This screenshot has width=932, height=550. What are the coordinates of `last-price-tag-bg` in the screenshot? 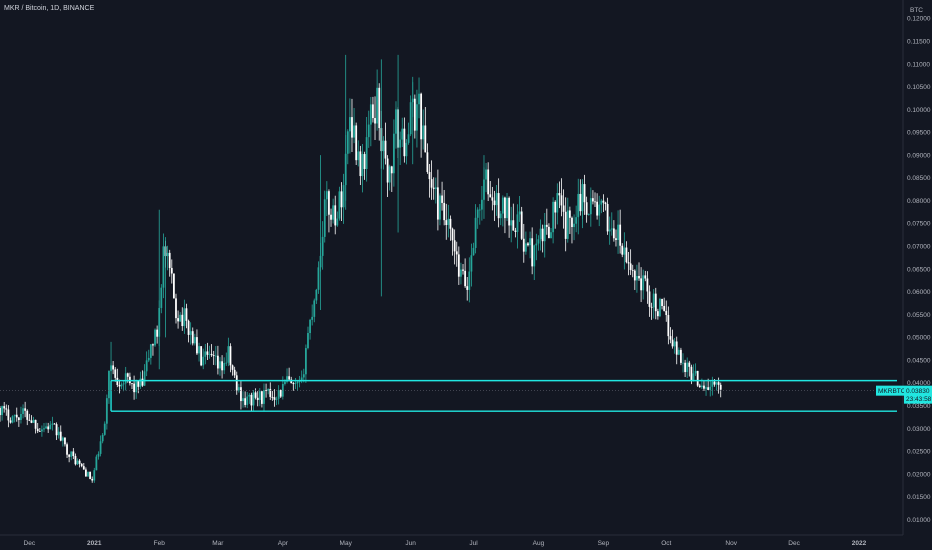 It's located at (918, 394).